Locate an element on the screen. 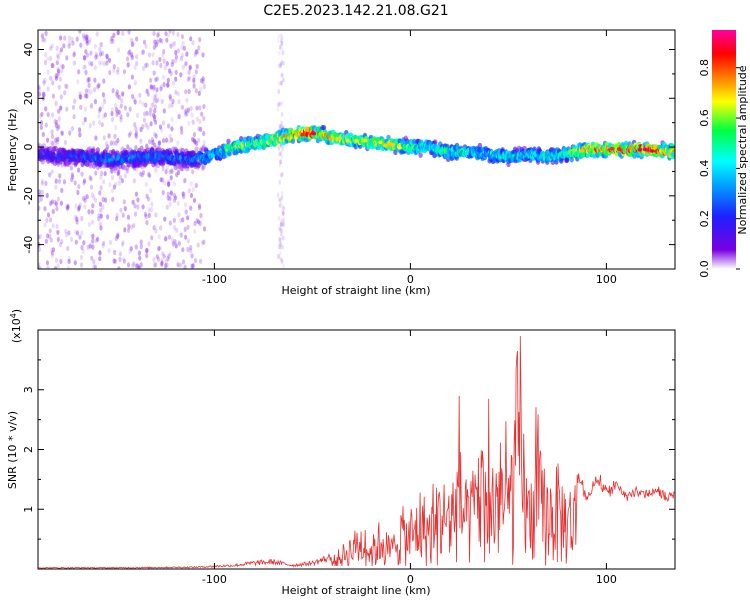 Image resolution: width=750 pixels, height=600 pixels. snr-multiplier-exponent: 4 is located at coordinates (13, 315).